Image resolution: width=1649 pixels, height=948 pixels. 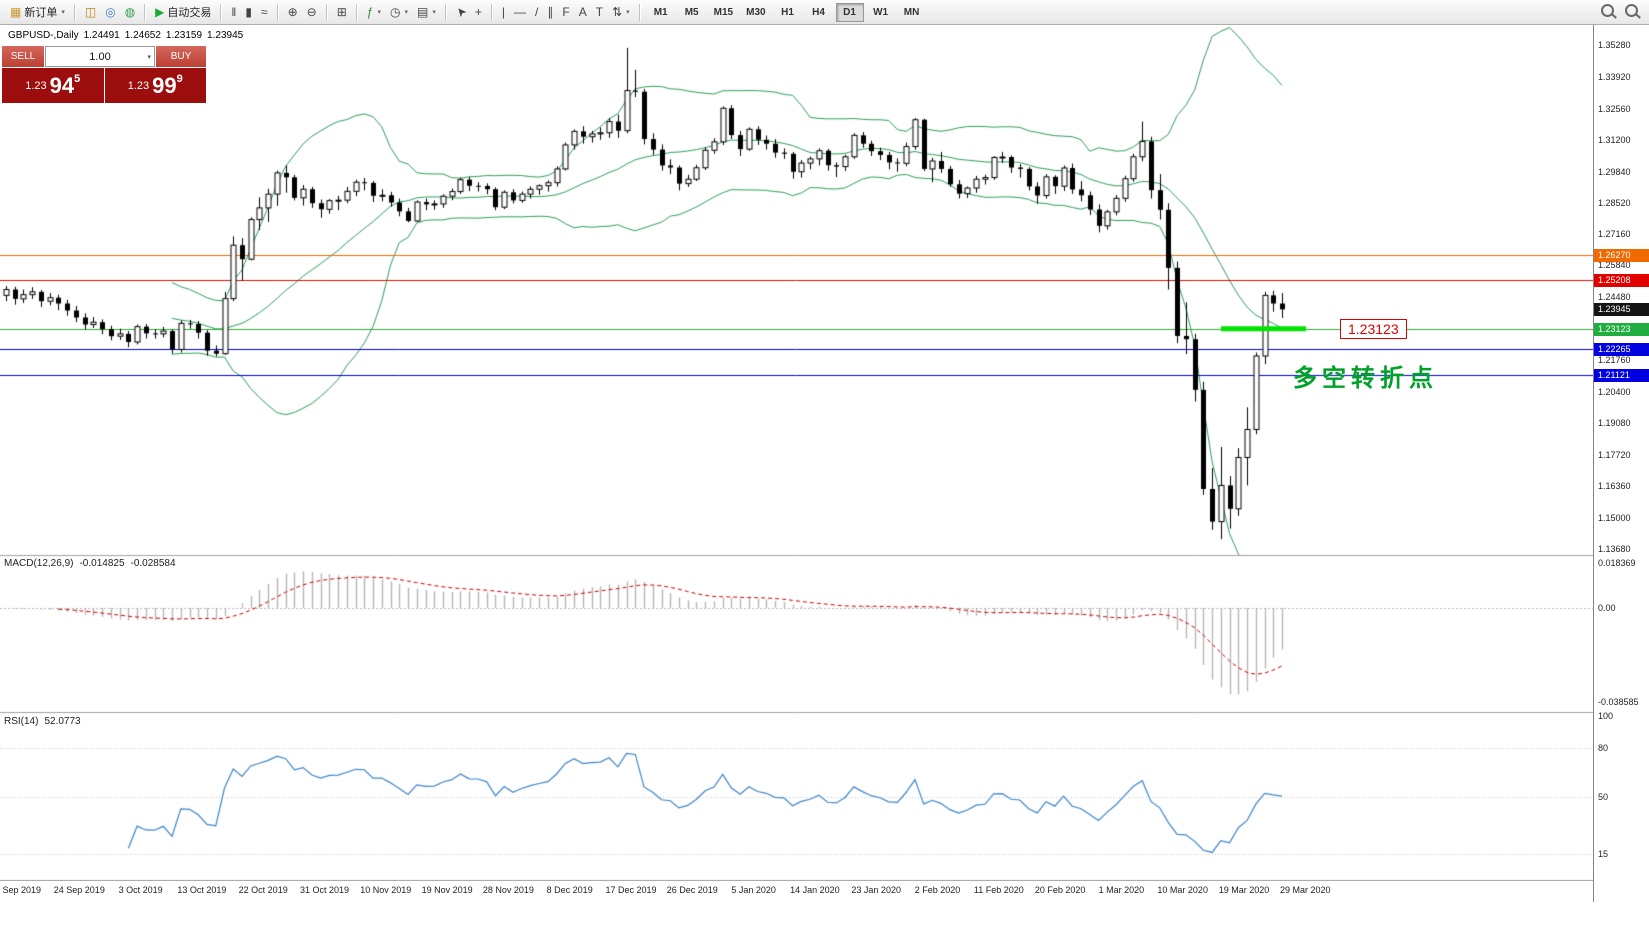 What do you see at coordinates (818, 12) in the screenshot?
I see `timeframe-h4-button: H4` at bounding box center [818, 12].